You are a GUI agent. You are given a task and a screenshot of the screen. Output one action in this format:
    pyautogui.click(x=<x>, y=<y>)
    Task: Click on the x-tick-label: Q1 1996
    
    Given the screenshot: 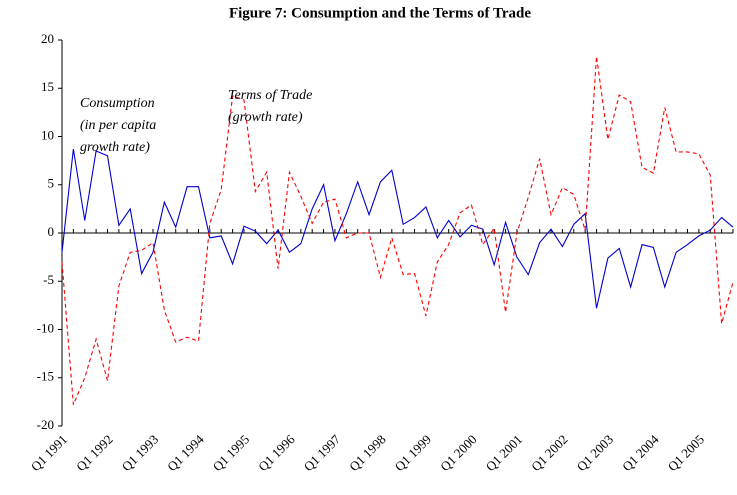 What is the action you would take?
    pyautogui.click(x=276, y=452)
    